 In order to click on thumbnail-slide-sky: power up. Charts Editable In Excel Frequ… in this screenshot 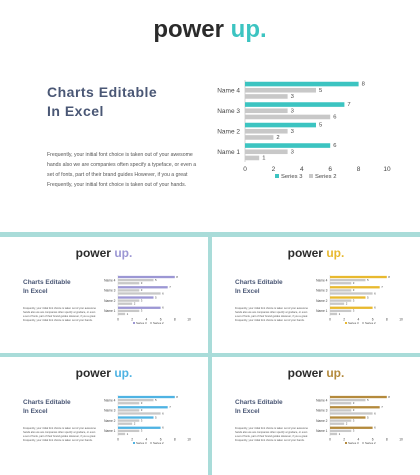, I will do `click(104, 416)`.